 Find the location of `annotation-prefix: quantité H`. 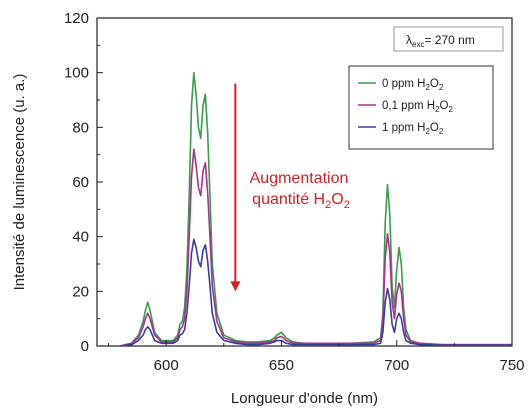

annotation-prefix: quantité H is located at coordinates (288, 199).